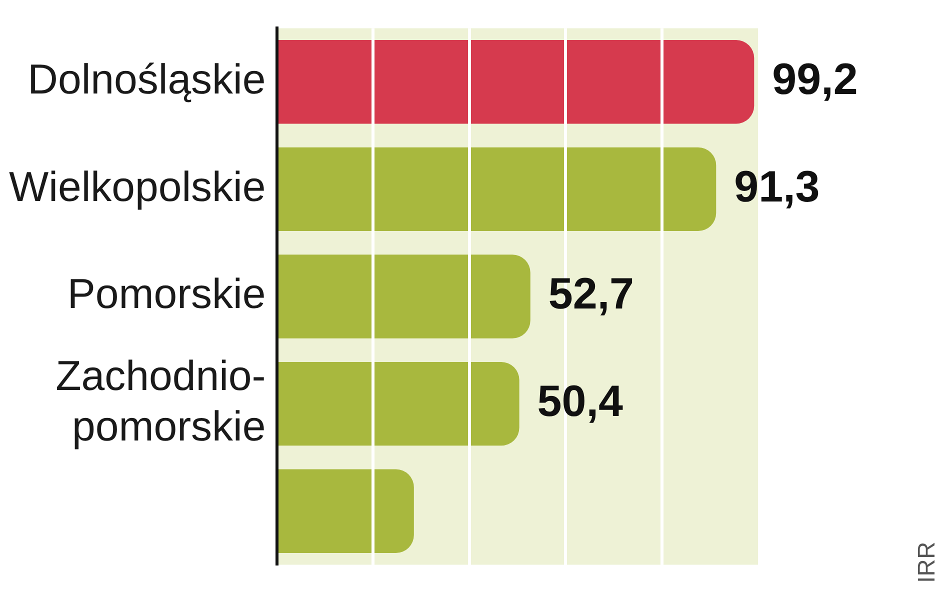  I want to click on data-label: 50,4, so click(580, 401).